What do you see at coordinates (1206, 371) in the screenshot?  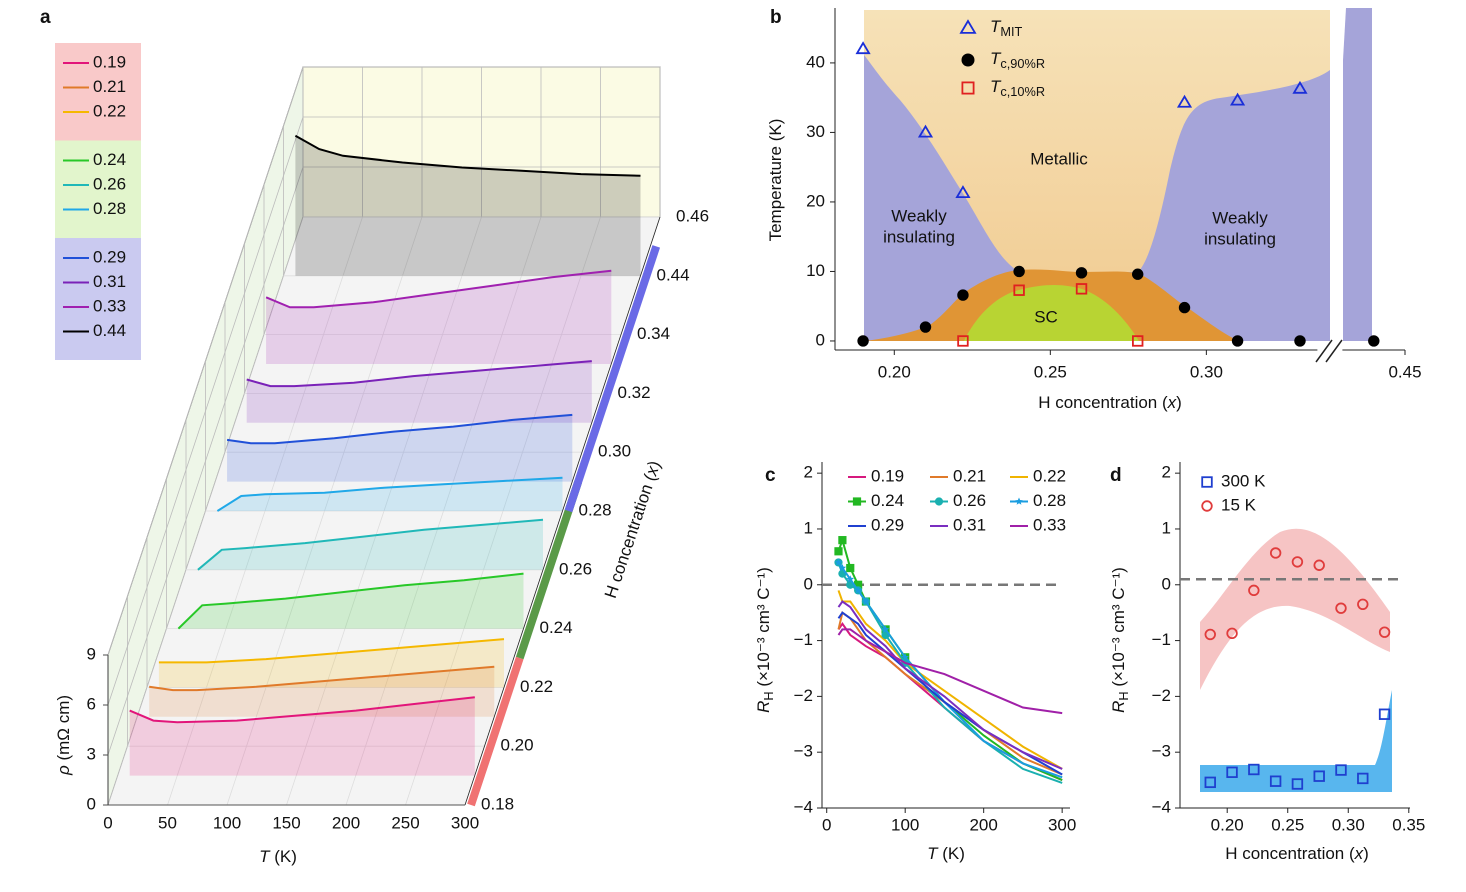 I see `x-tick-label: 0.30` at bounding box center [1206, 371].